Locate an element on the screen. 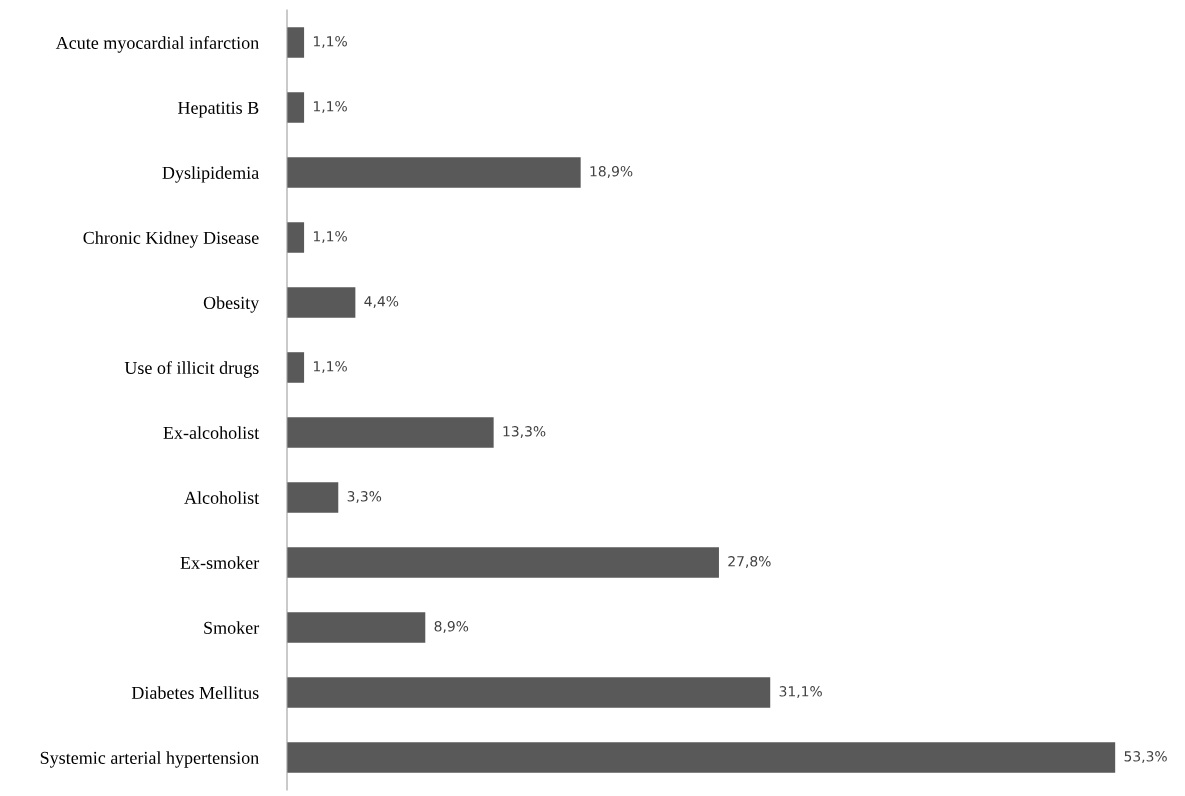 This screenshot has height=796, width=1185. y-tick-label: Obesity is located at coordinates (231, 304).